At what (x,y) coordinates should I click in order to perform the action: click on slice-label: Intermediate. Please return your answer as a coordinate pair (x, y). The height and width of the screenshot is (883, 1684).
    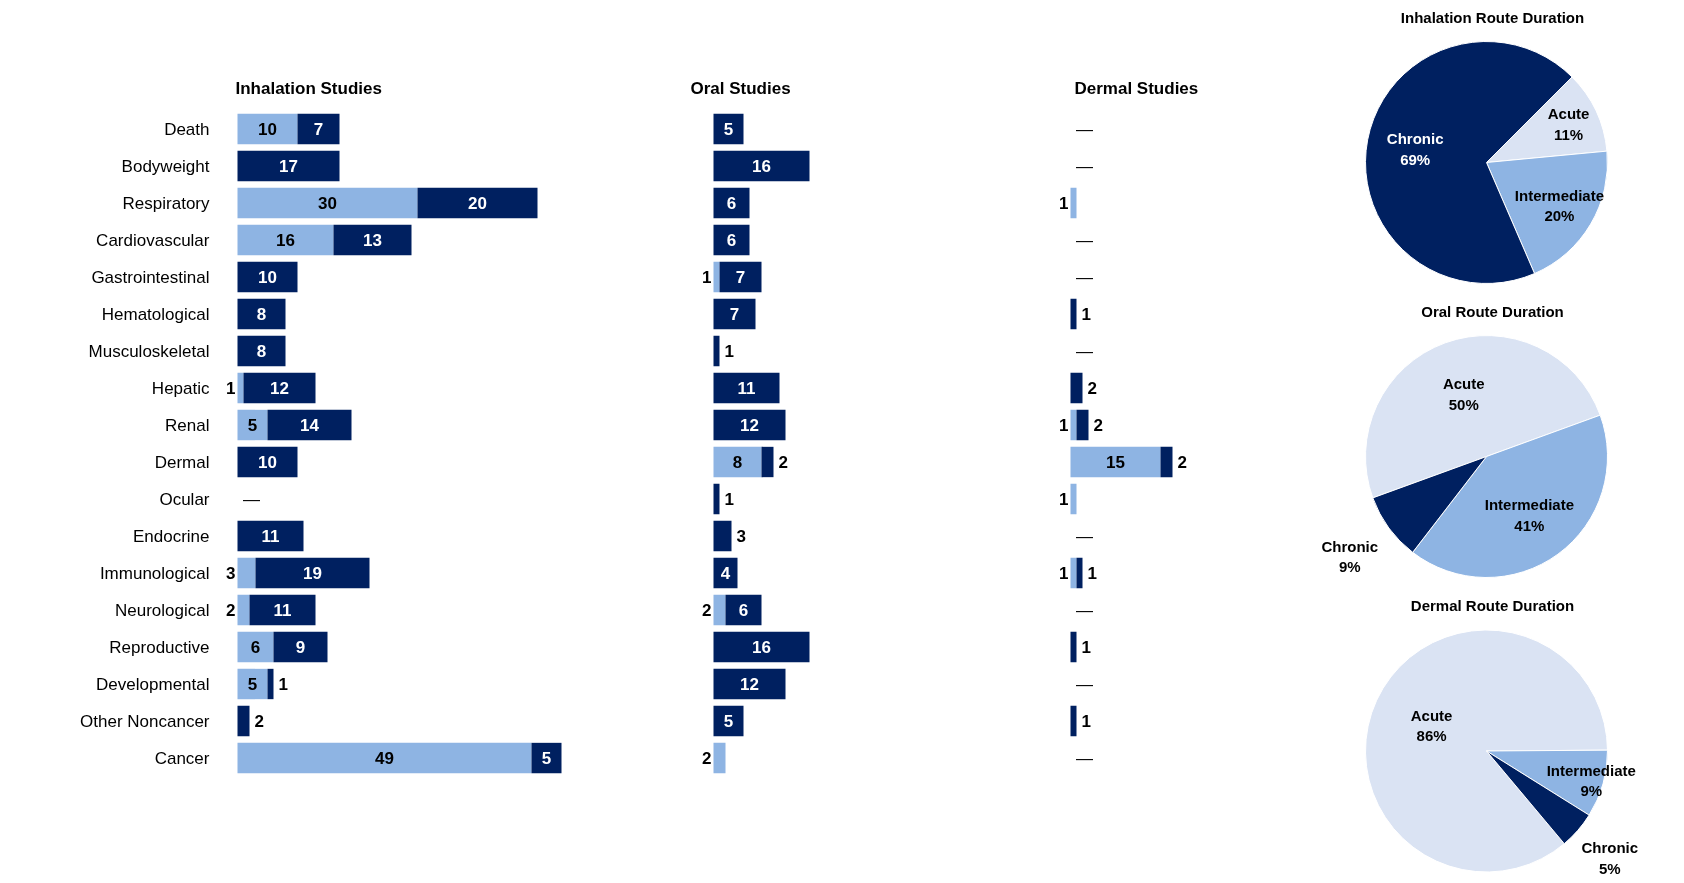
    Looking at the image, I should click on (1529, 505).